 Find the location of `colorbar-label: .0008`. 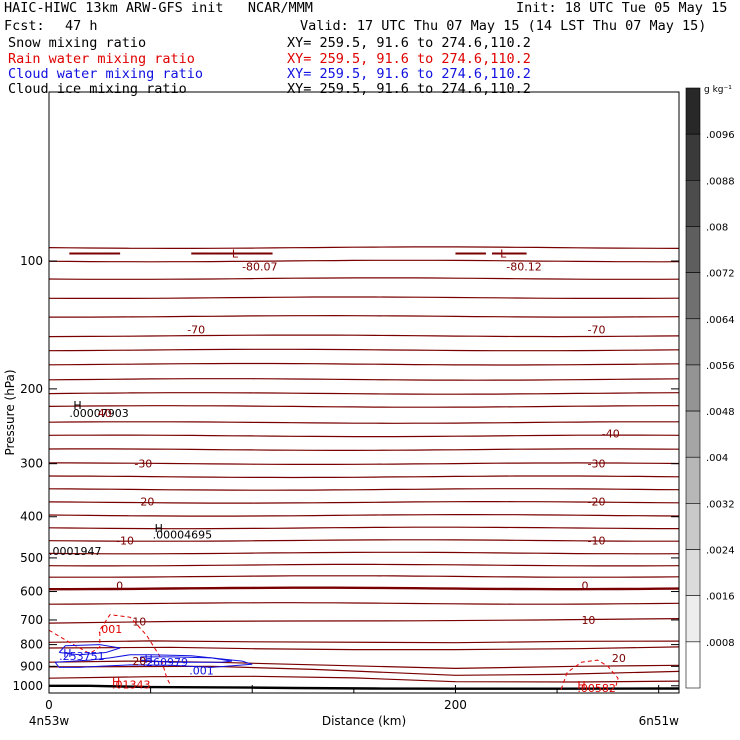

colorbar-label: .0008 is located at coordinates (720, 643).